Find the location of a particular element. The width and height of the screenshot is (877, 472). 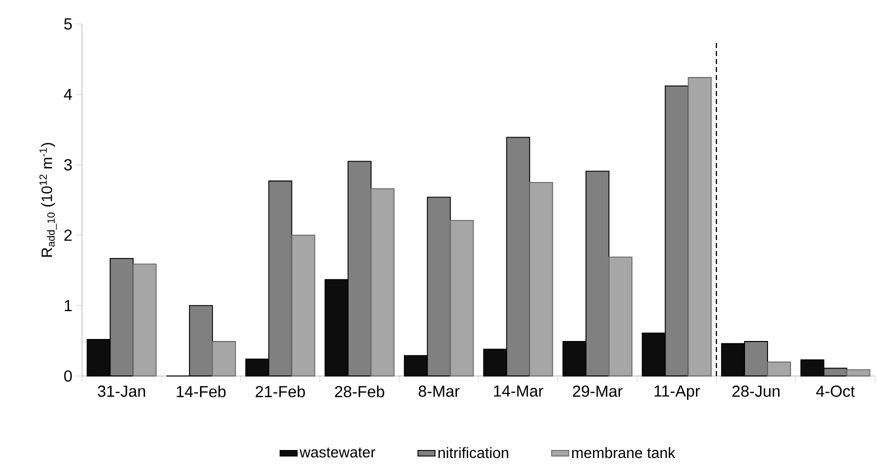

x-tick-label: 31-Jan is located at coordinates (122, 391).